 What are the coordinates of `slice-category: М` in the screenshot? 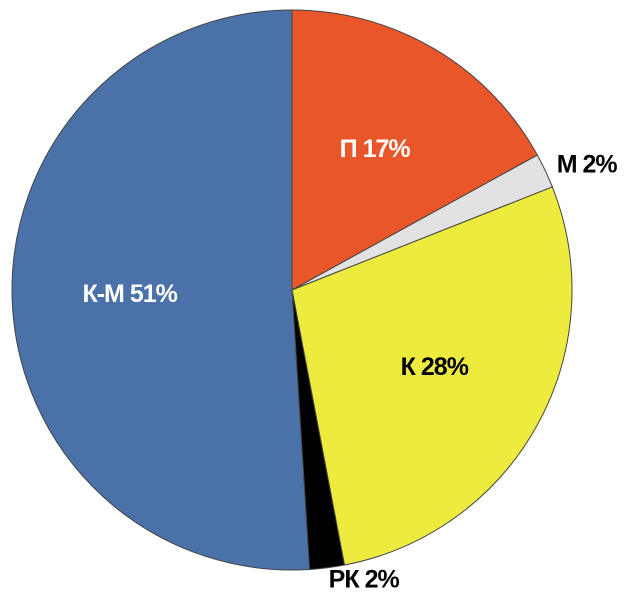 It's located at (567, 164).